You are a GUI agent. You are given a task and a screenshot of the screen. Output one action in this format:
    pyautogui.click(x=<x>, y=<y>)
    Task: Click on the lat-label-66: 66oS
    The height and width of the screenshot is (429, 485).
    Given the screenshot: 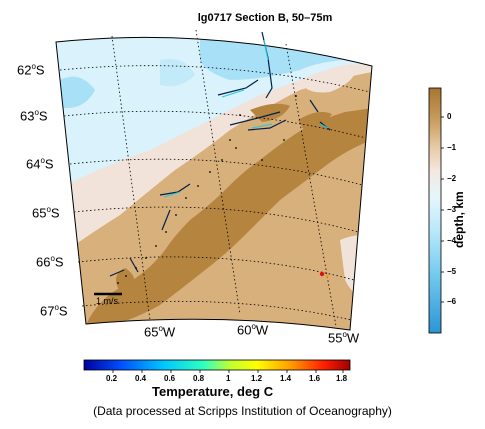 What is the action you would take?
    pyautogui.click(x=50, y=262)
    